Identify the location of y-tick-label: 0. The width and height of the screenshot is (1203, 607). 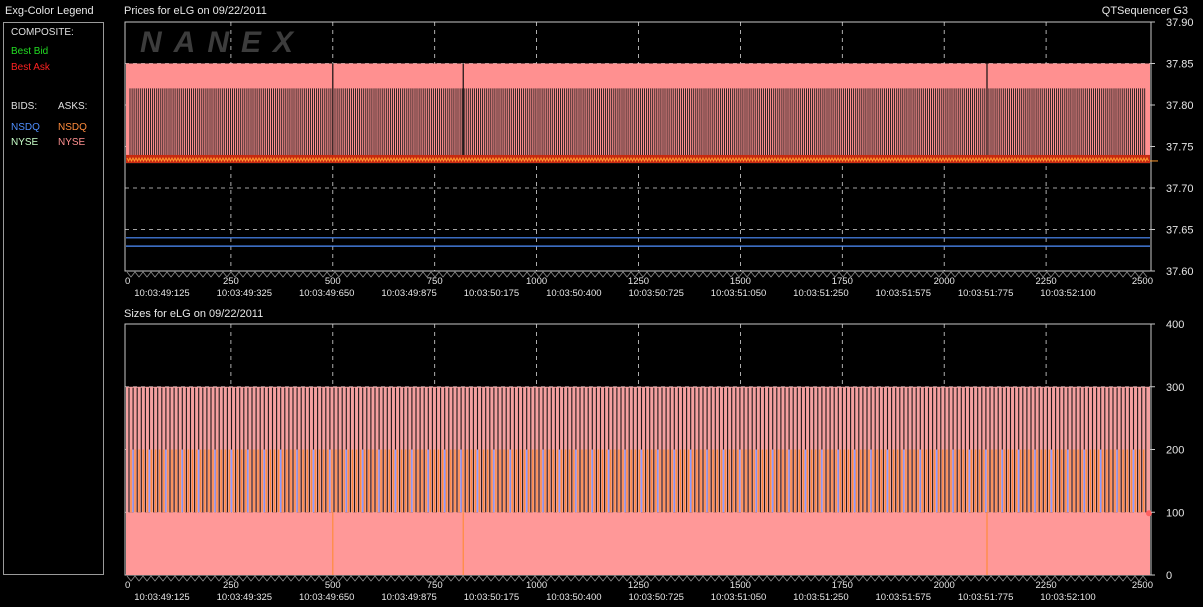
(1169, 576).